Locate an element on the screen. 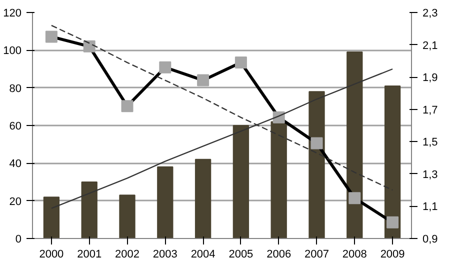 This screenshot has height=263, width=451. y2-tick-label: 1,5 is located at coordinates (430, 142).